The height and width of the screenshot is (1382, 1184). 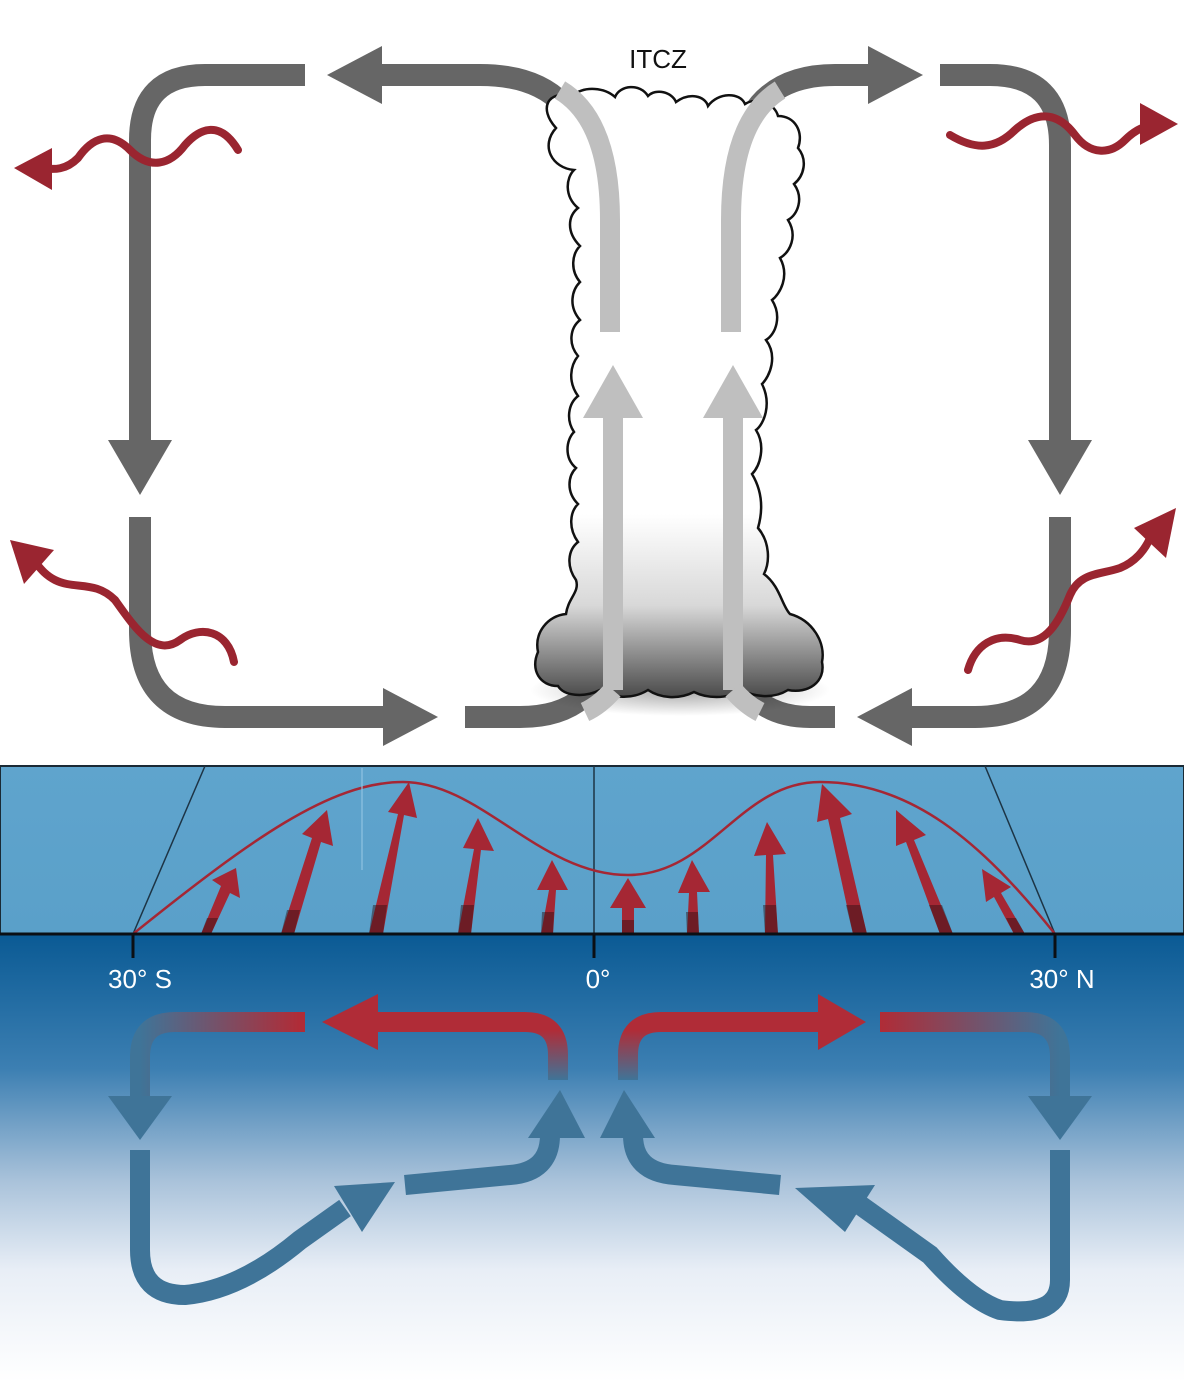 I want to click on south-hadley-cell, so click(x=273, y=405).